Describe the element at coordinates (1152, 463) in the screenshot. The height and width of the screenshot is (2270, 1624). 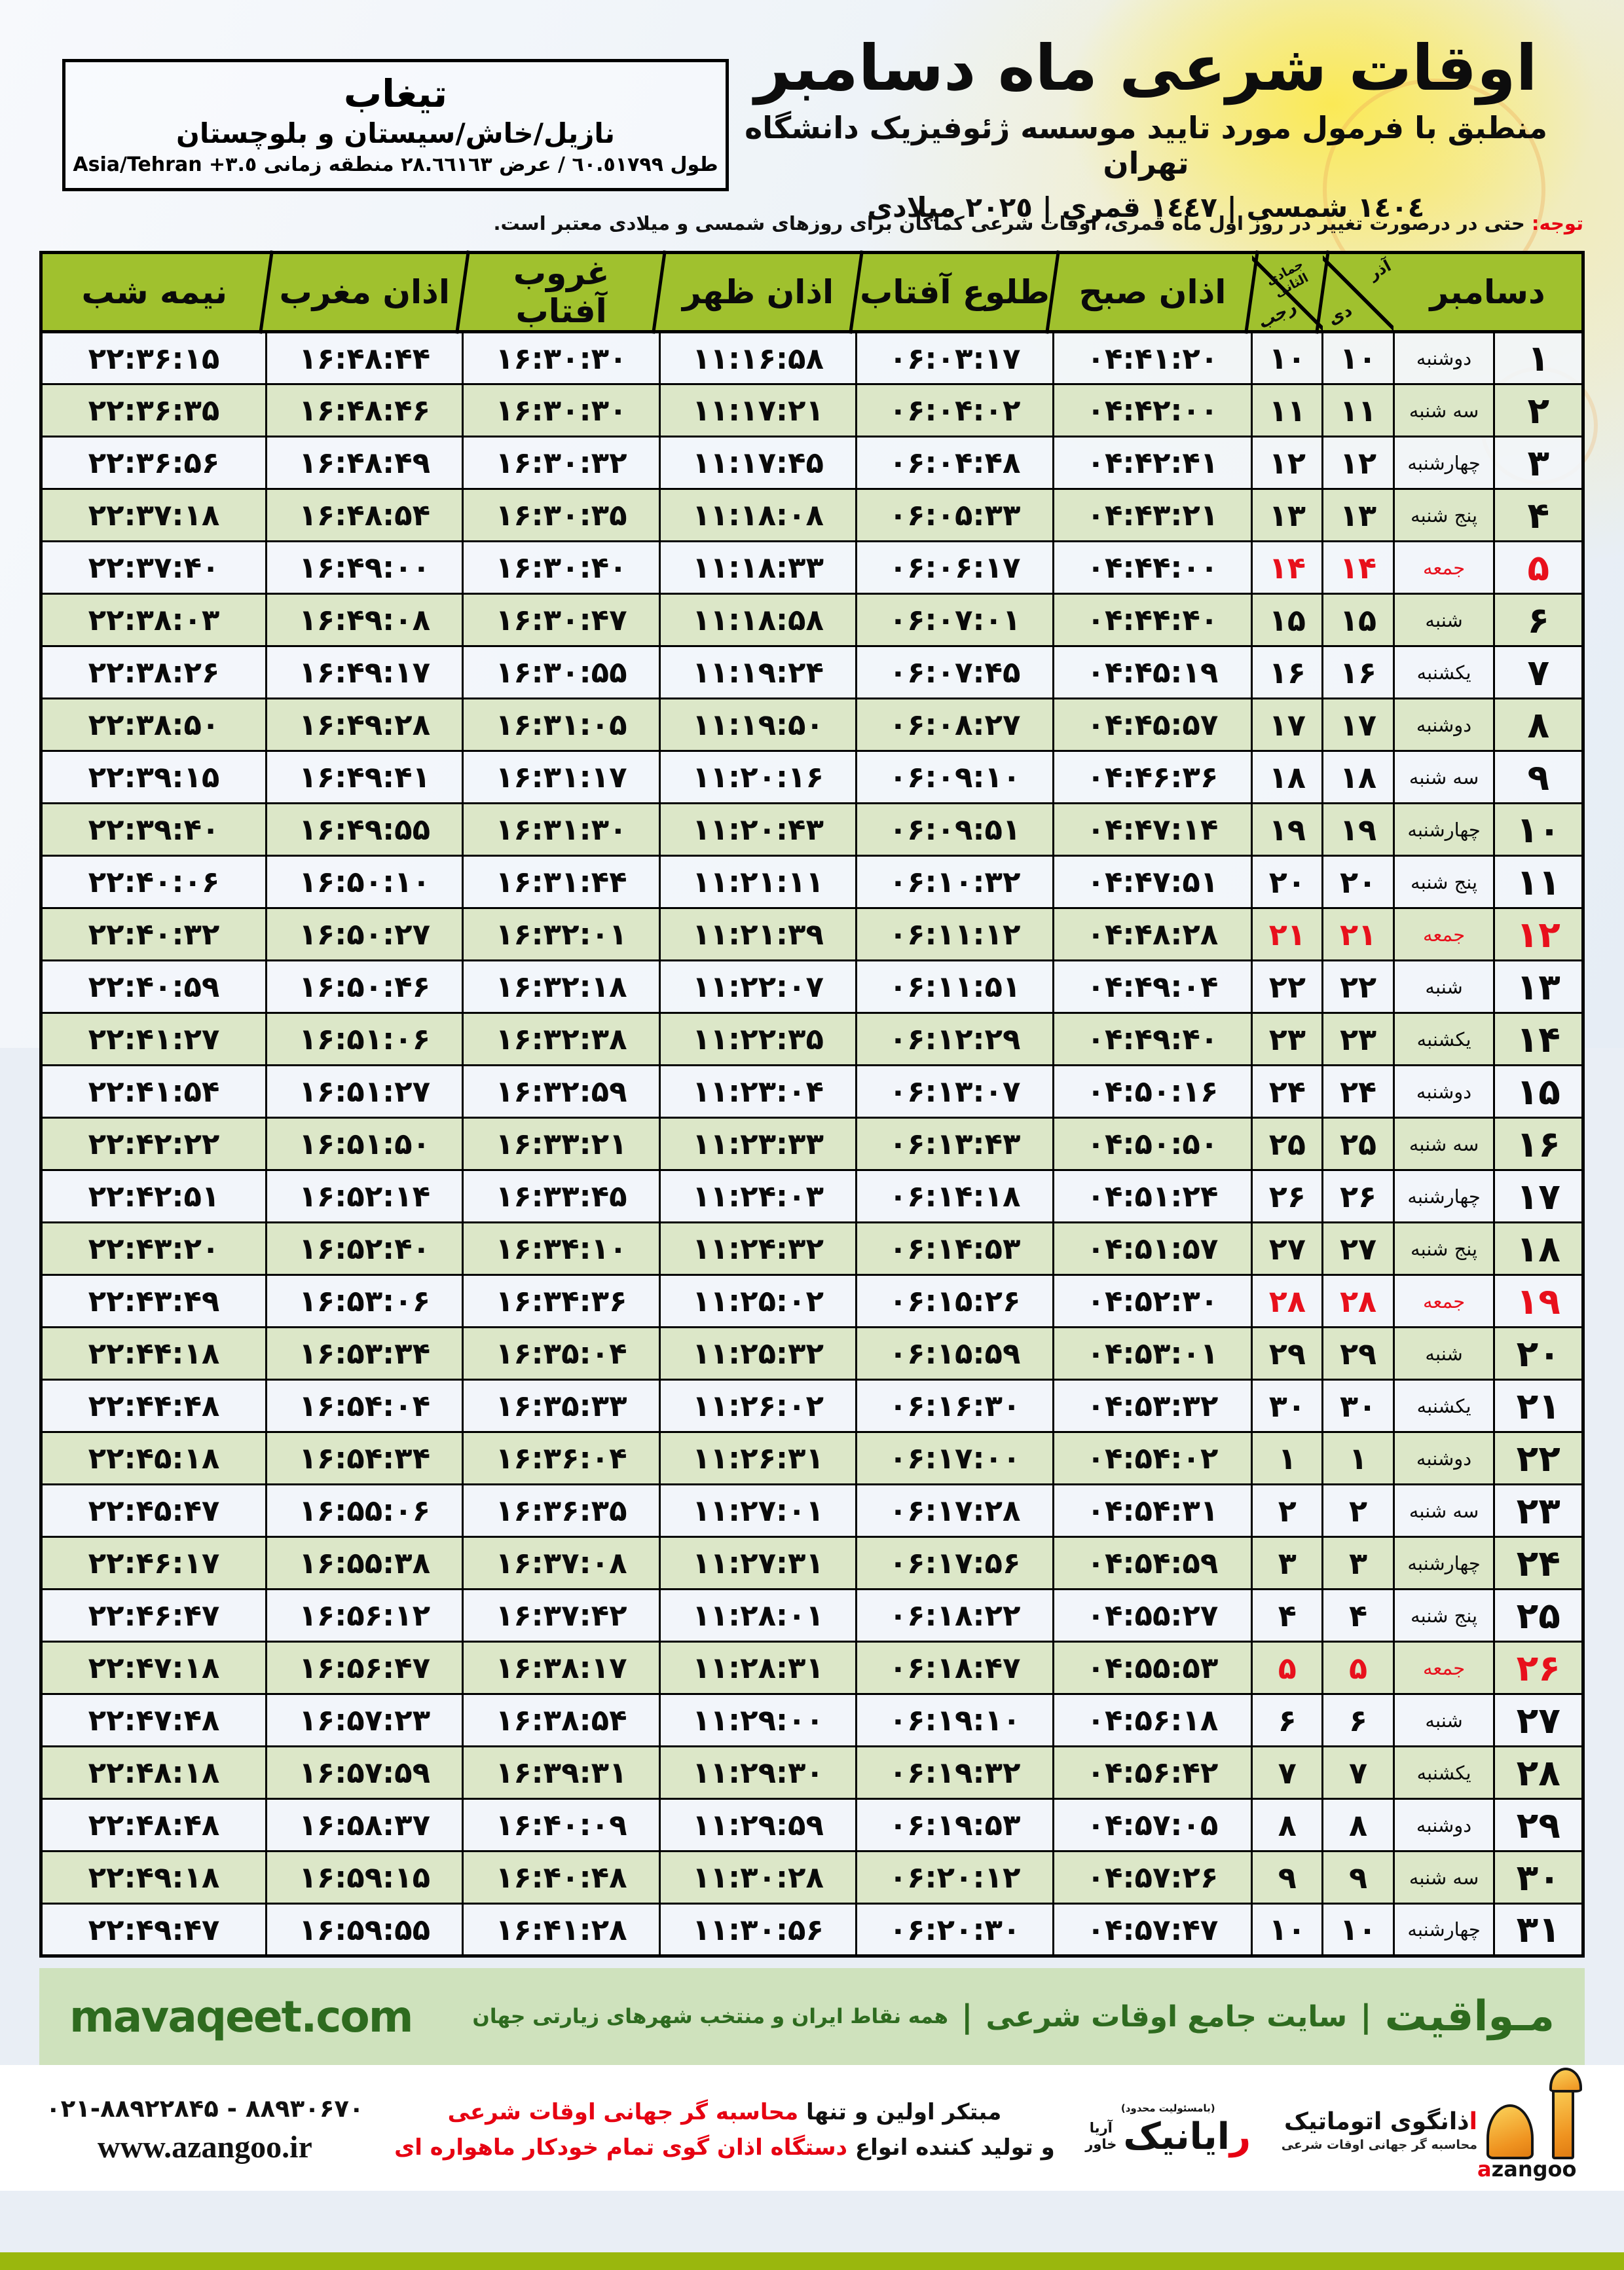
I see `fajr-time: ۰۴:۴۲:۴۱` at that location.